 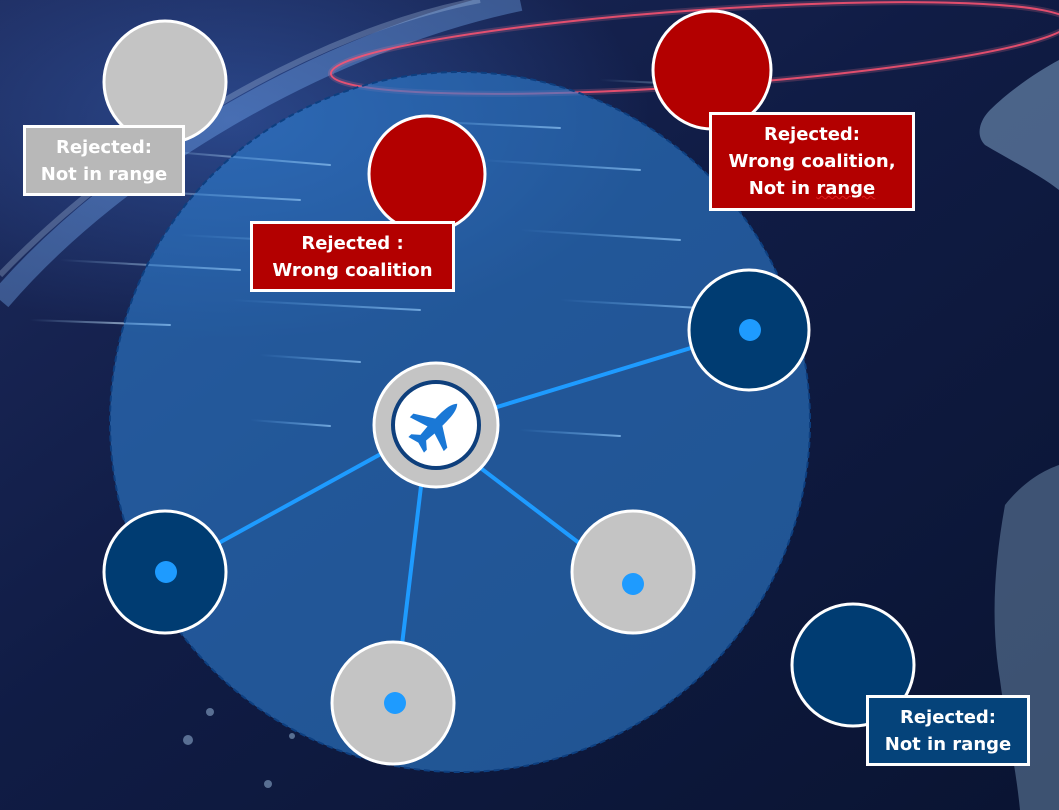 What do you see at coordinates (352, 270) in the screenshot?
I see `label-center-red-line2: Wrong coalition` at bounding box center [352, 270].